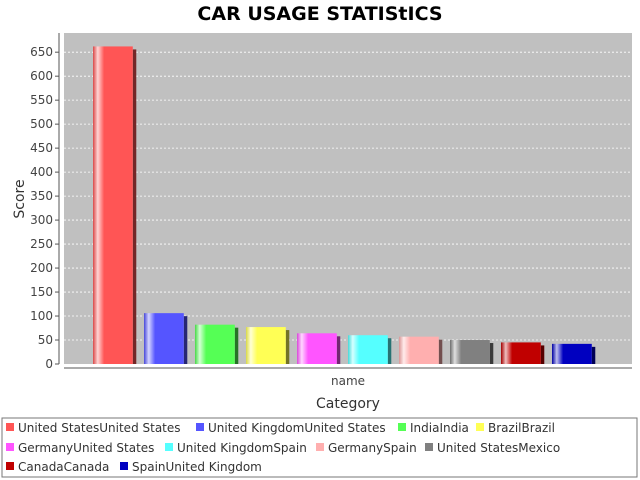  Describe the element at coordinates (41, 100) in the screenshot. I see `y-tick-label: 550` at that location.